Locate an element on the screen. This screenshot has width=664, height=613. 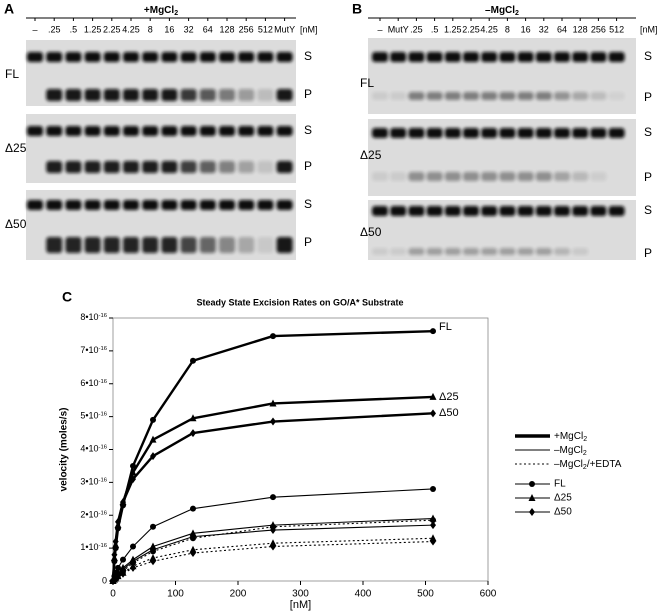
lane-label: 32 is located at coordinates (189, 29).